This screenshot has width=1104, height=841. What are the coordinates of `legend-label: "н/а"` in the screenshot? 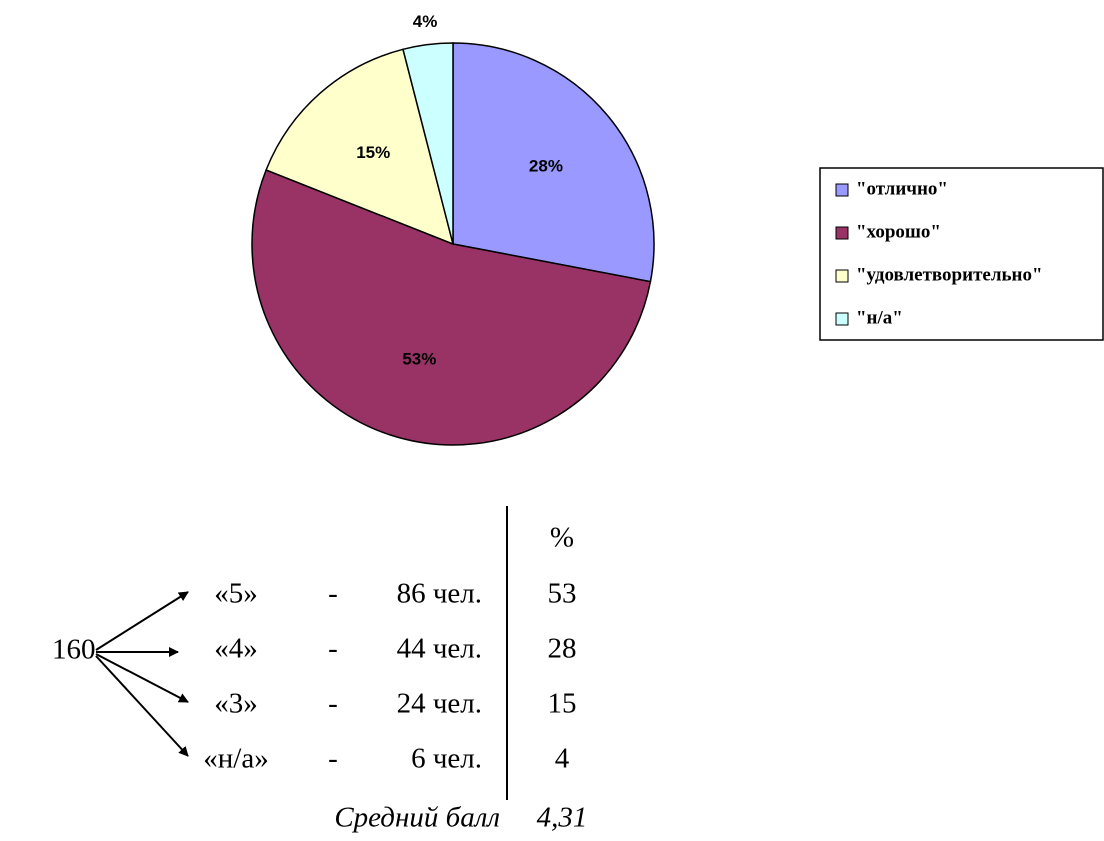 It's located at (879, 317).